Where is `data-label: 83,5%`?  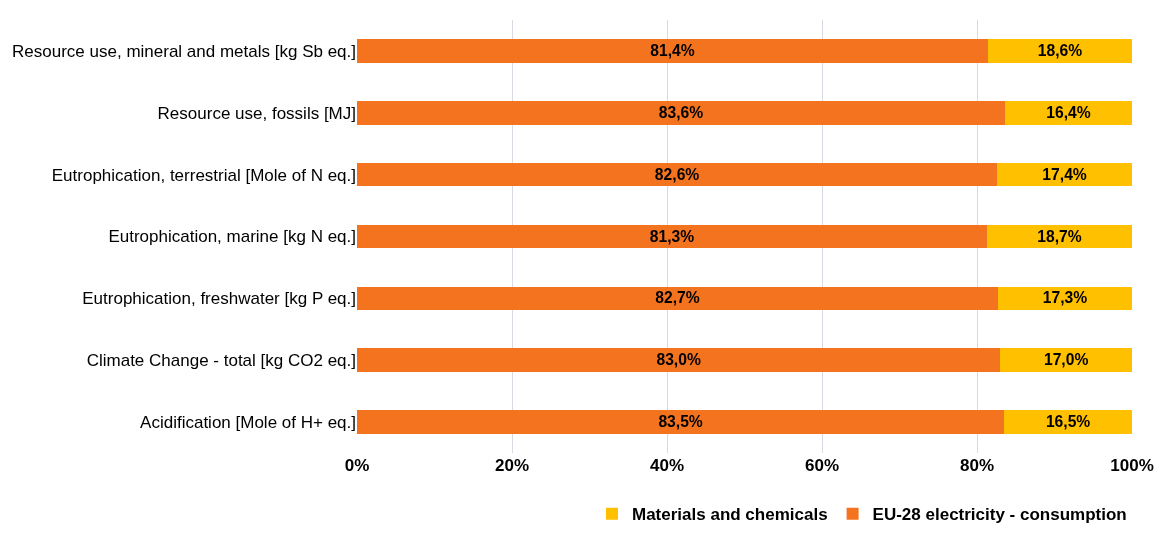 data-label: 83,5% is located at coordinates (680, 422).